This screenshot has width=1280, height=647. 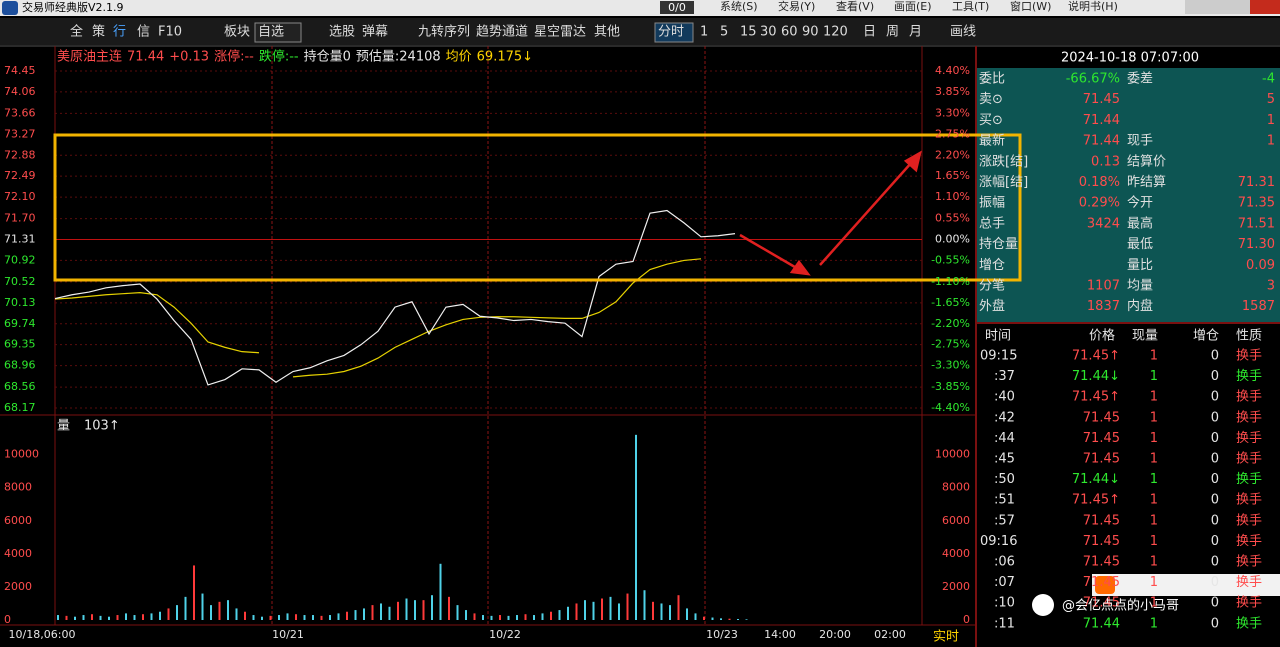 What do you see at coordinates (271, 32) in the screenshot?
I see `toolbar-item: 自选` at bounding box center [271, 32].